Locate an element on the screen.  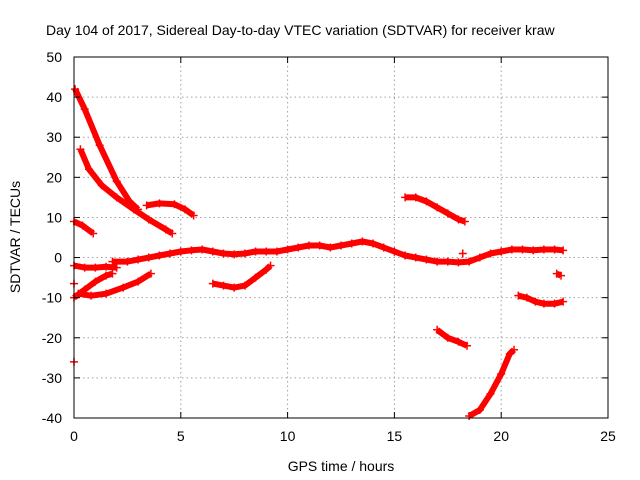
y-tick-label: 0 is located at coordinates (58, 258).